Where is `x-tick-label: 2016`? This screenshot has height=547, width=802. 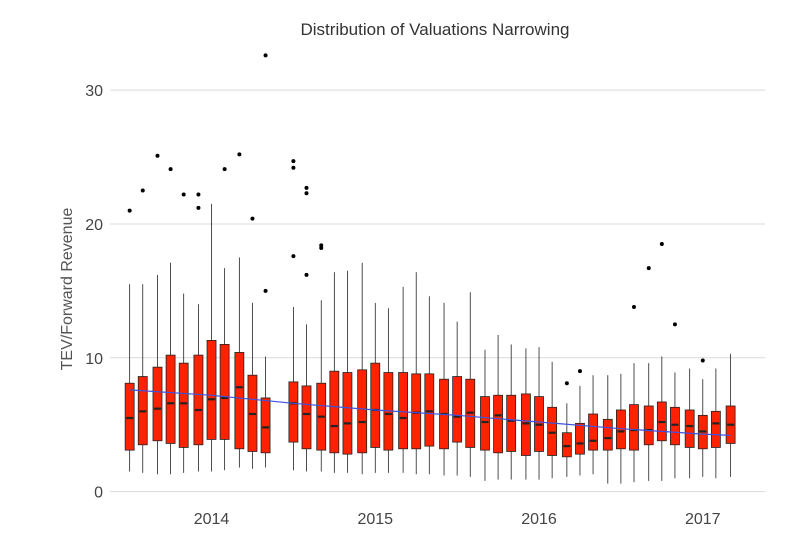 x-tick-label: 2016 is located at coordinates (539, 519).